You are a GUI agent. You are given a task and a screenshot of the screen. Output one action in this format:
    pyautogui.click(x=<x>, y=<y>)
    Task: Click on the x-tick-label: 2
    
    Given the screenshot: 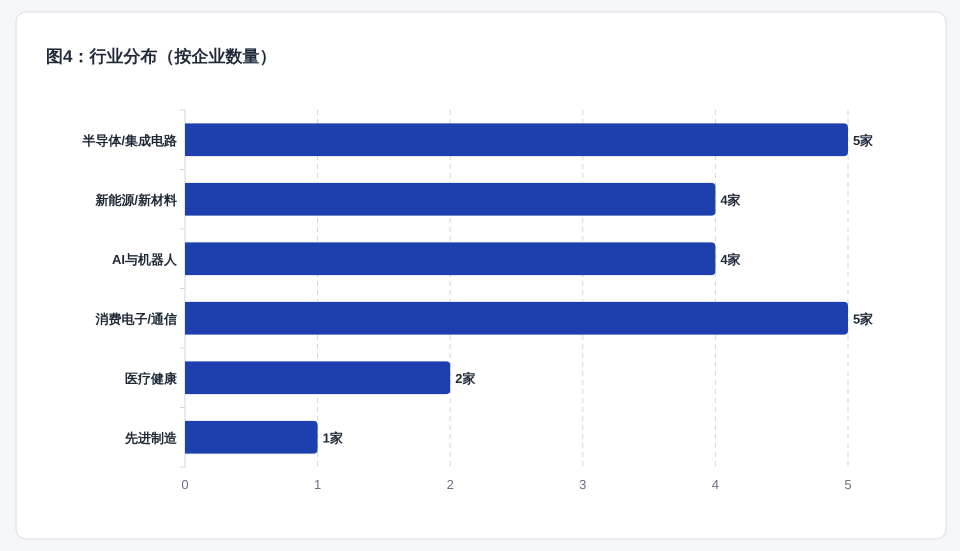 What is the action you would take?
    pyautogui.click(x=450, y=484)
    